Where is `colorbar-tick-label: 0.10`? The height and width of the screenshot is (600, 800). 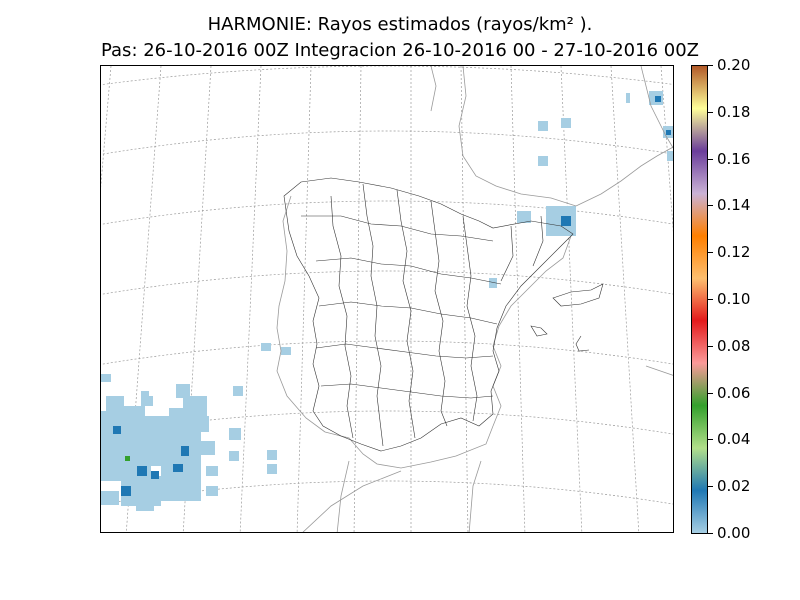
colorbar-tick-label: 0.10 is located at coordinates (734, 299).